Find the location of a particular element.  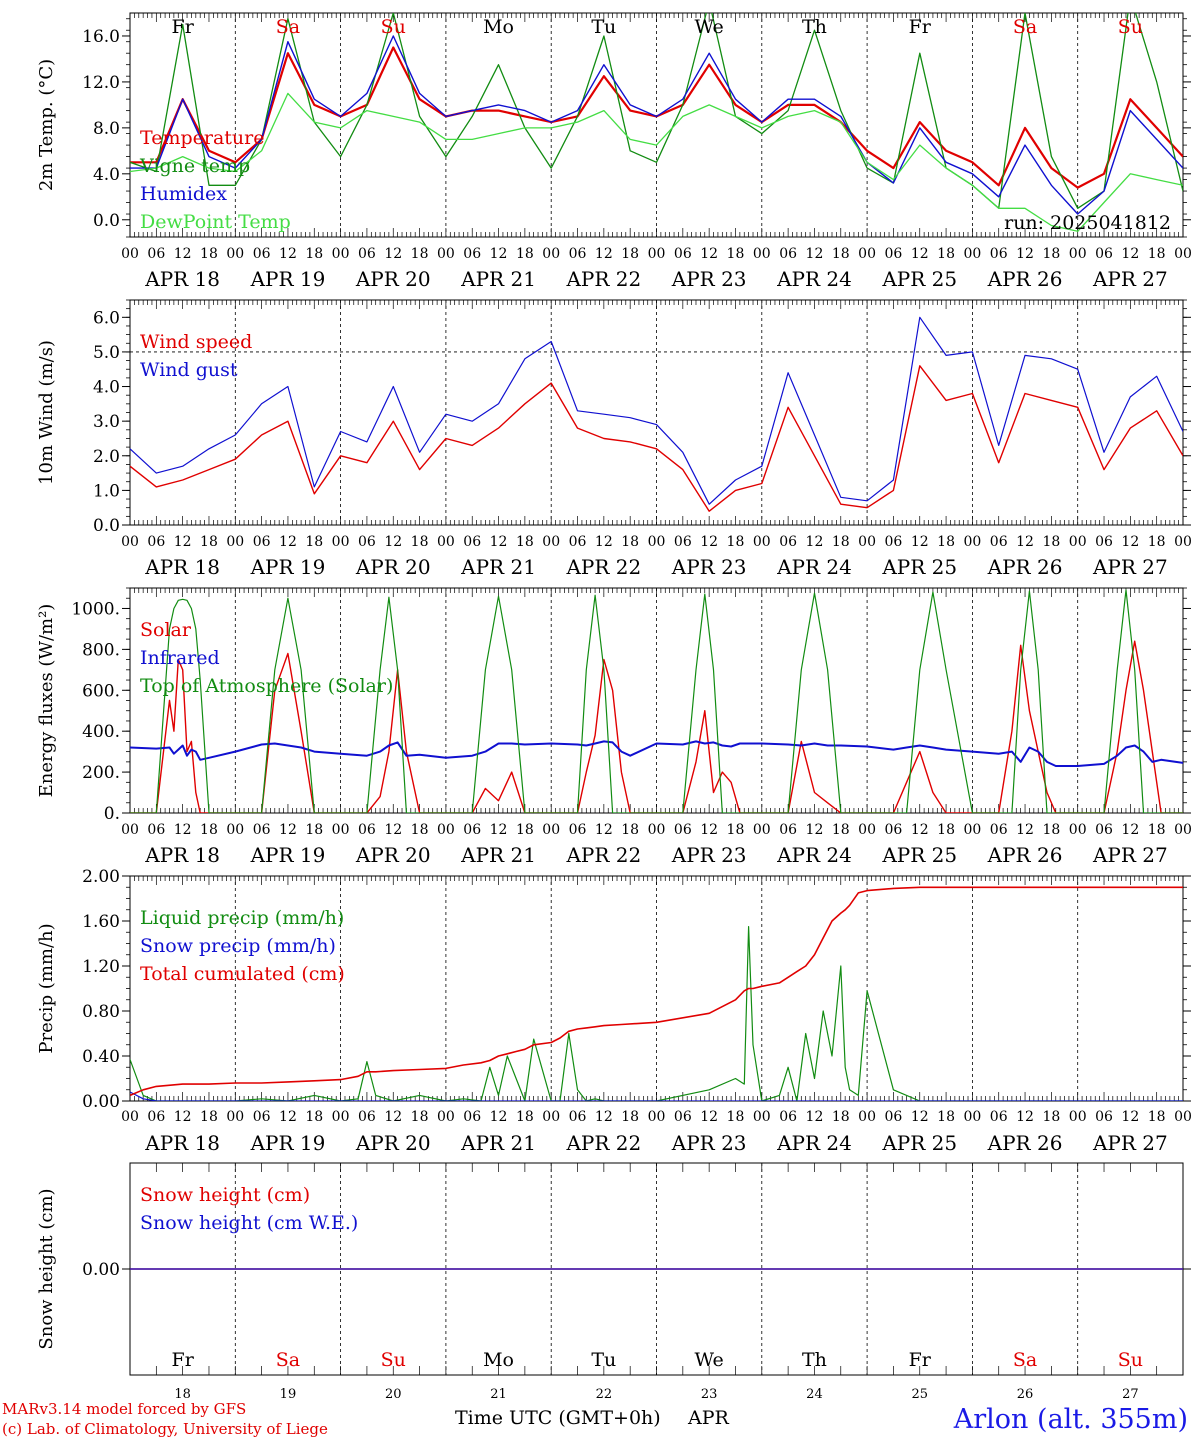

date-label: APR 21 is located at coordinates (498, 1143).